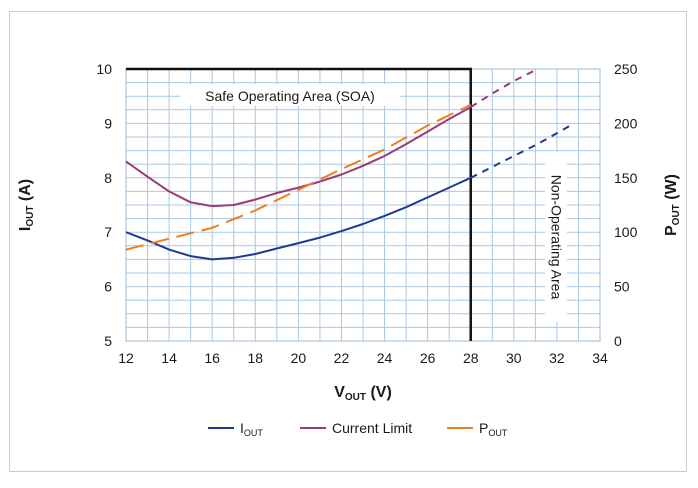 This screenshot has width=698, height=488. Describe the element at coordinates (251, 429) in the screenshot. I see `legend-label-iout: IOUT` at that location.